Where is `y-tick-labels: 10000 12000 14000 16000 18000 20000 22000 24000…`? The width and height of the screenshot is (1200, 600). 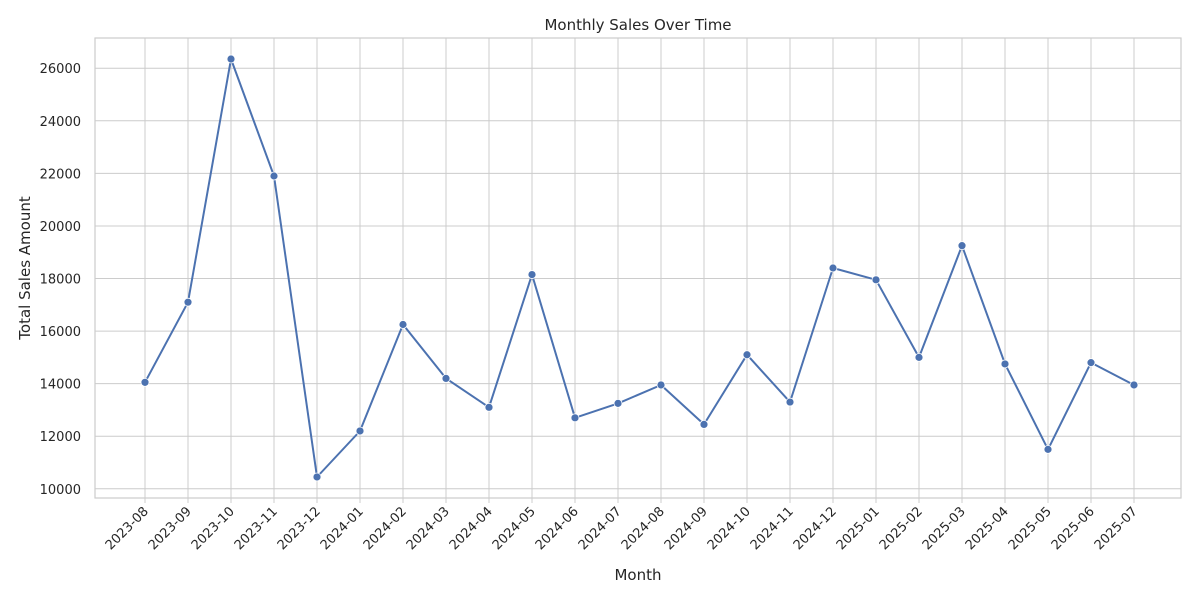
y-tick-labels: 10000 12000 14000 16000 18000 20000 22000 24000… is located at coordinates (60, 280).